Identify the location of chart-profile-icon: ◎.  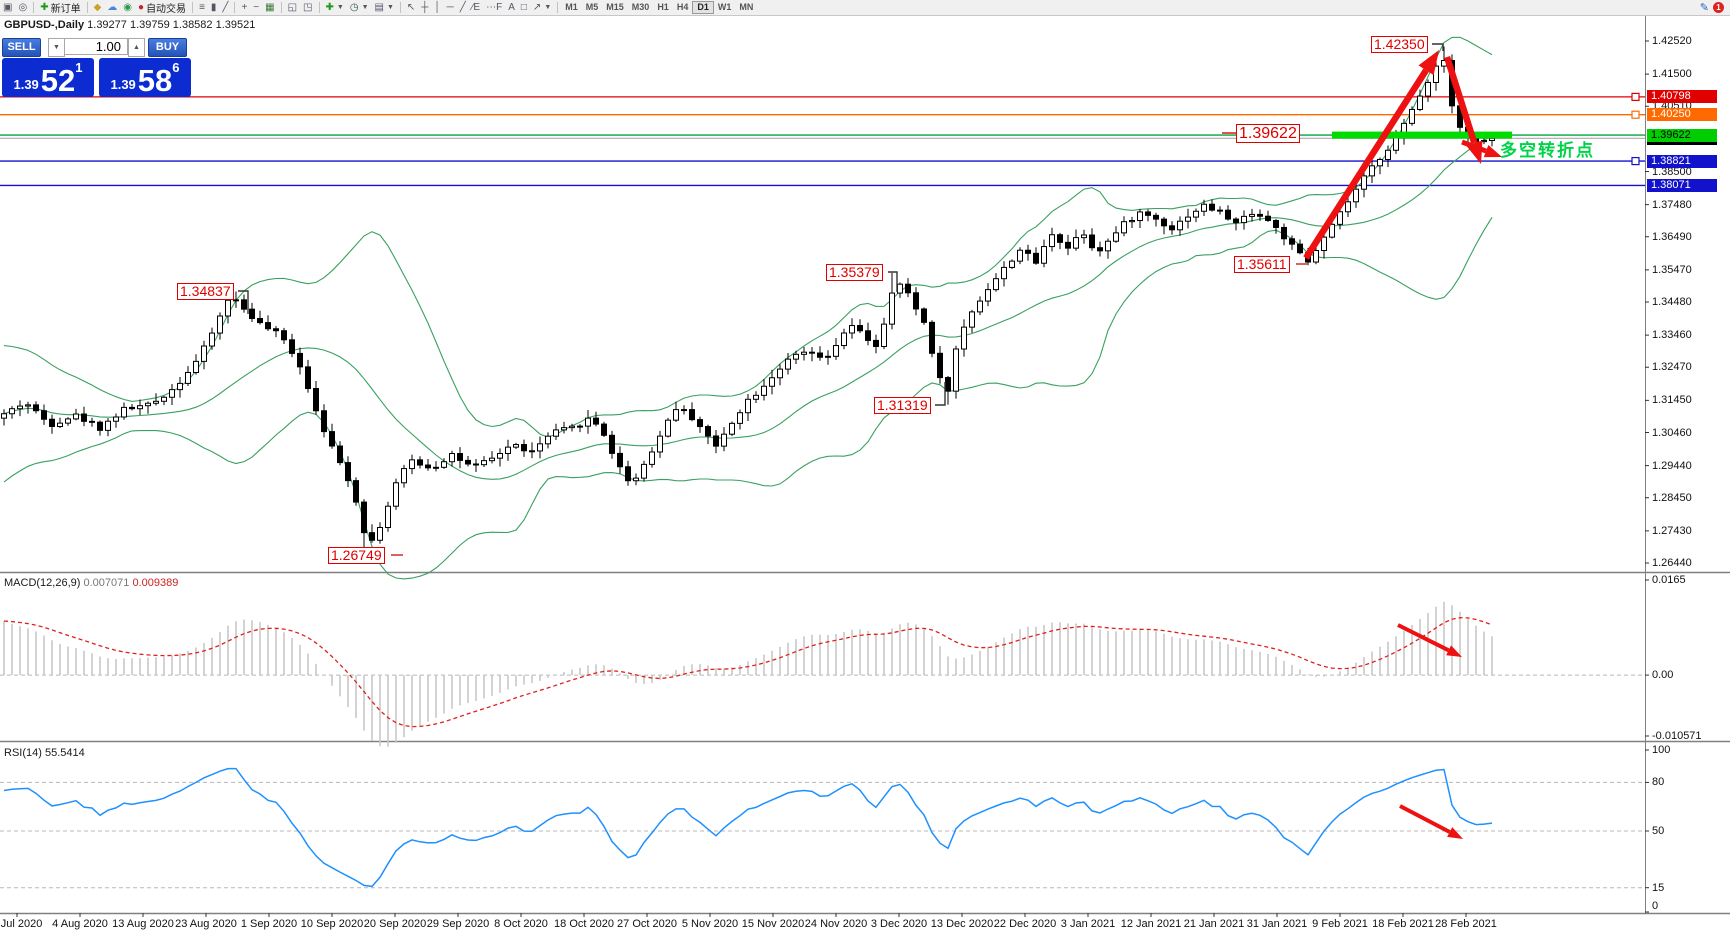
(23, 7).